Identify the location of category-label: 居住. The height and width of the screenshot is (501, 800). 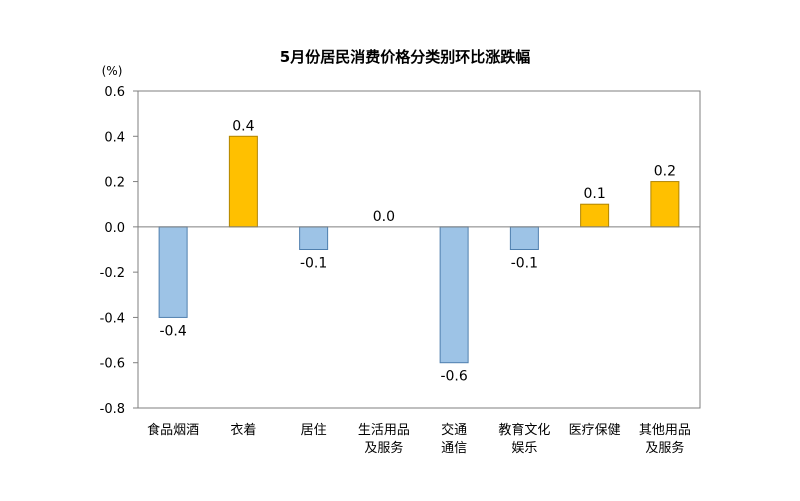
(314, 430).